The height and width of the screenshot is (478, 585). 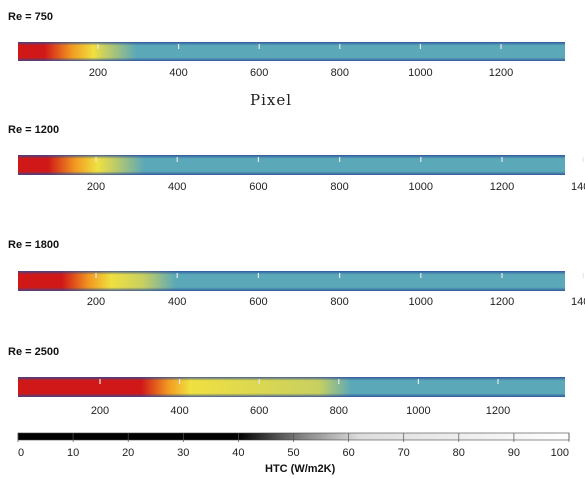 What do you see at coordinates (30, 17) in the screenshot?
I see `panel-label: Re = 750` at bounding box center [30, 17].